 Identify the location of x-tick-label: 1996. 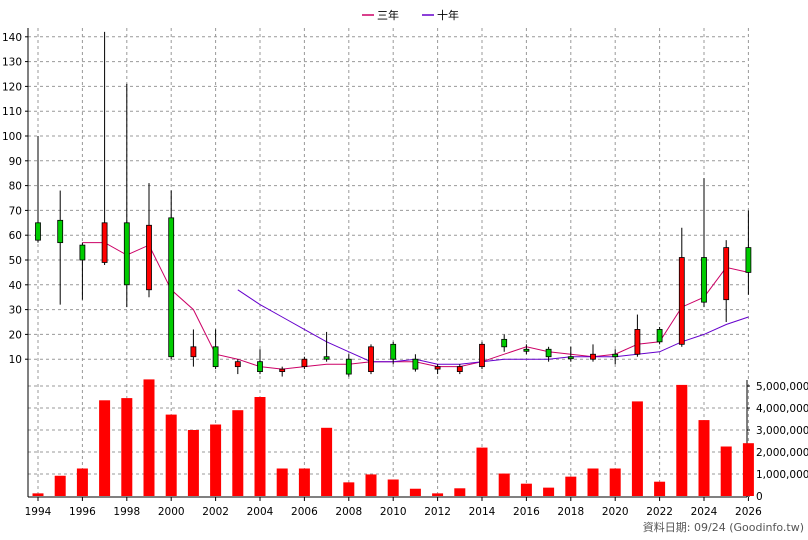
(82, 512).